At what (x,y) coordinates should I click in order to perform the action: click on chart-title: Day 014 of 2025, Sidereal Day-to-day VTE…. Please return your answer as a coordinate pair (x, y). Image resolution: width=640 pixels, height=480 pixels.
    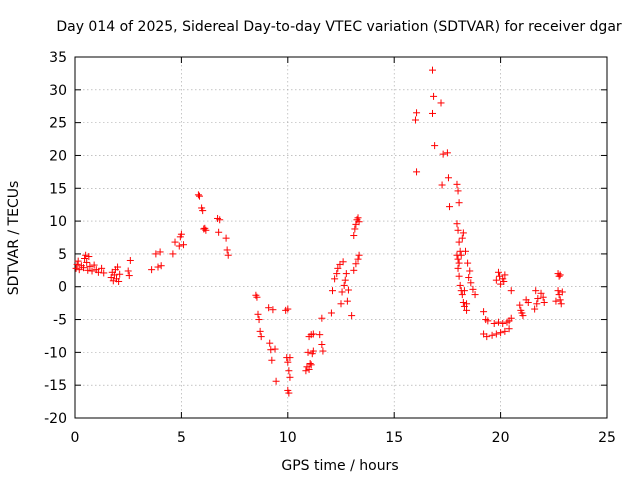
    Looking at the image, I should click on (339, 27).